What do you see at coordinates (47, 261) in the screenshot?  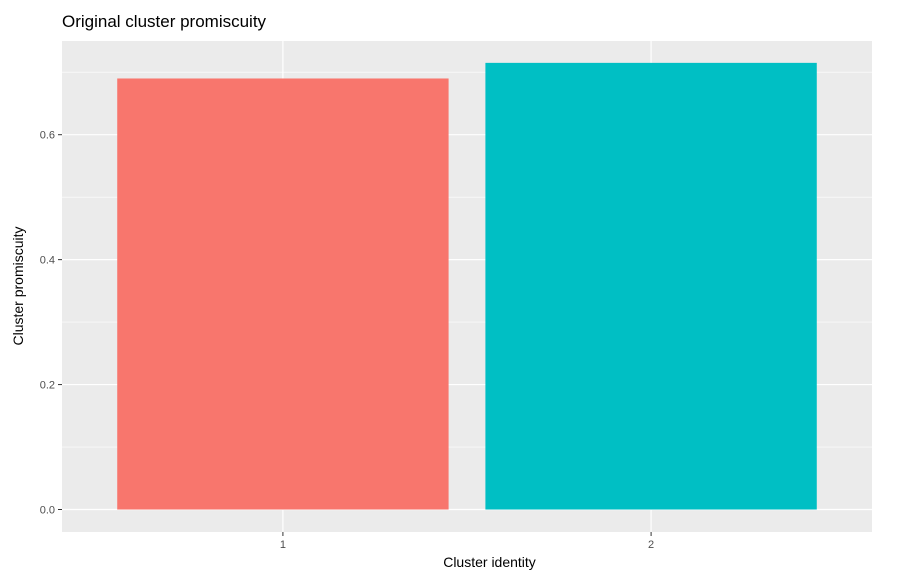 I see `y-tick-label: 0.4` at bounding box center [47, 261].